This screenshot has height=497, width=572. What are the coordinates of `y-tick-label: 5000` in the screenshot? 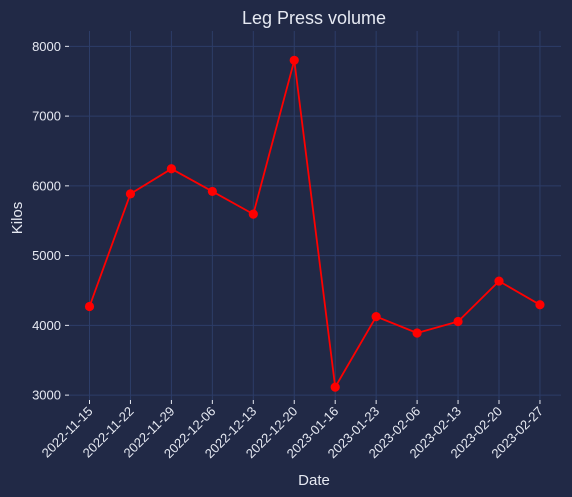 It's located at (46, 255).